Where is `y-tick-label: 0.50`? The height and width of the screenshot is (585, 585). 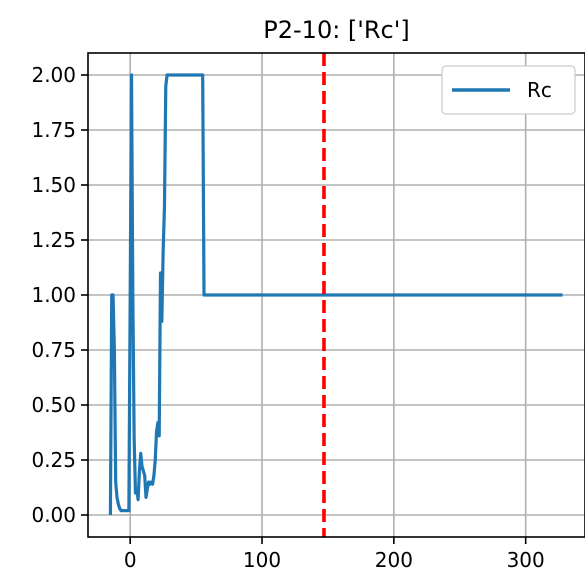
y-tick-label: 0.50 is located at coordinates (53, 405).